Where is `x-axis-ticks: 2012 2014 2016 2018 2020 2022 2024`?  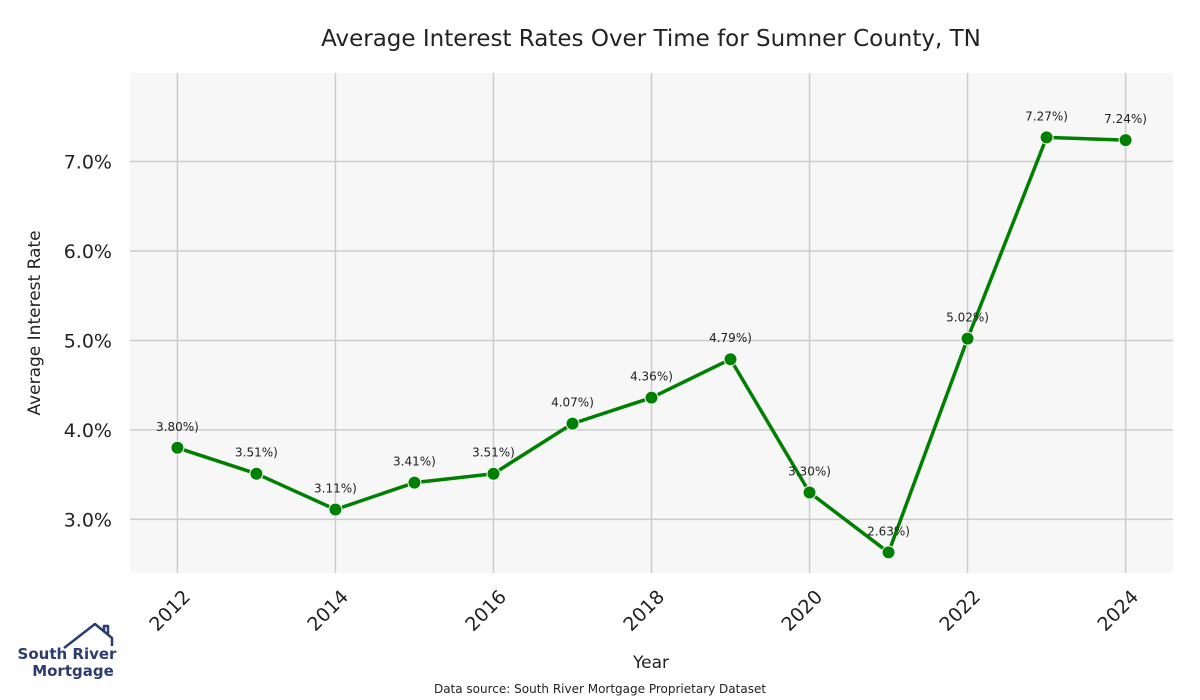
x-axis-ticks: 2012 2014 2016 2018 2020 2022 2024 is located at coordinates (644, 611).